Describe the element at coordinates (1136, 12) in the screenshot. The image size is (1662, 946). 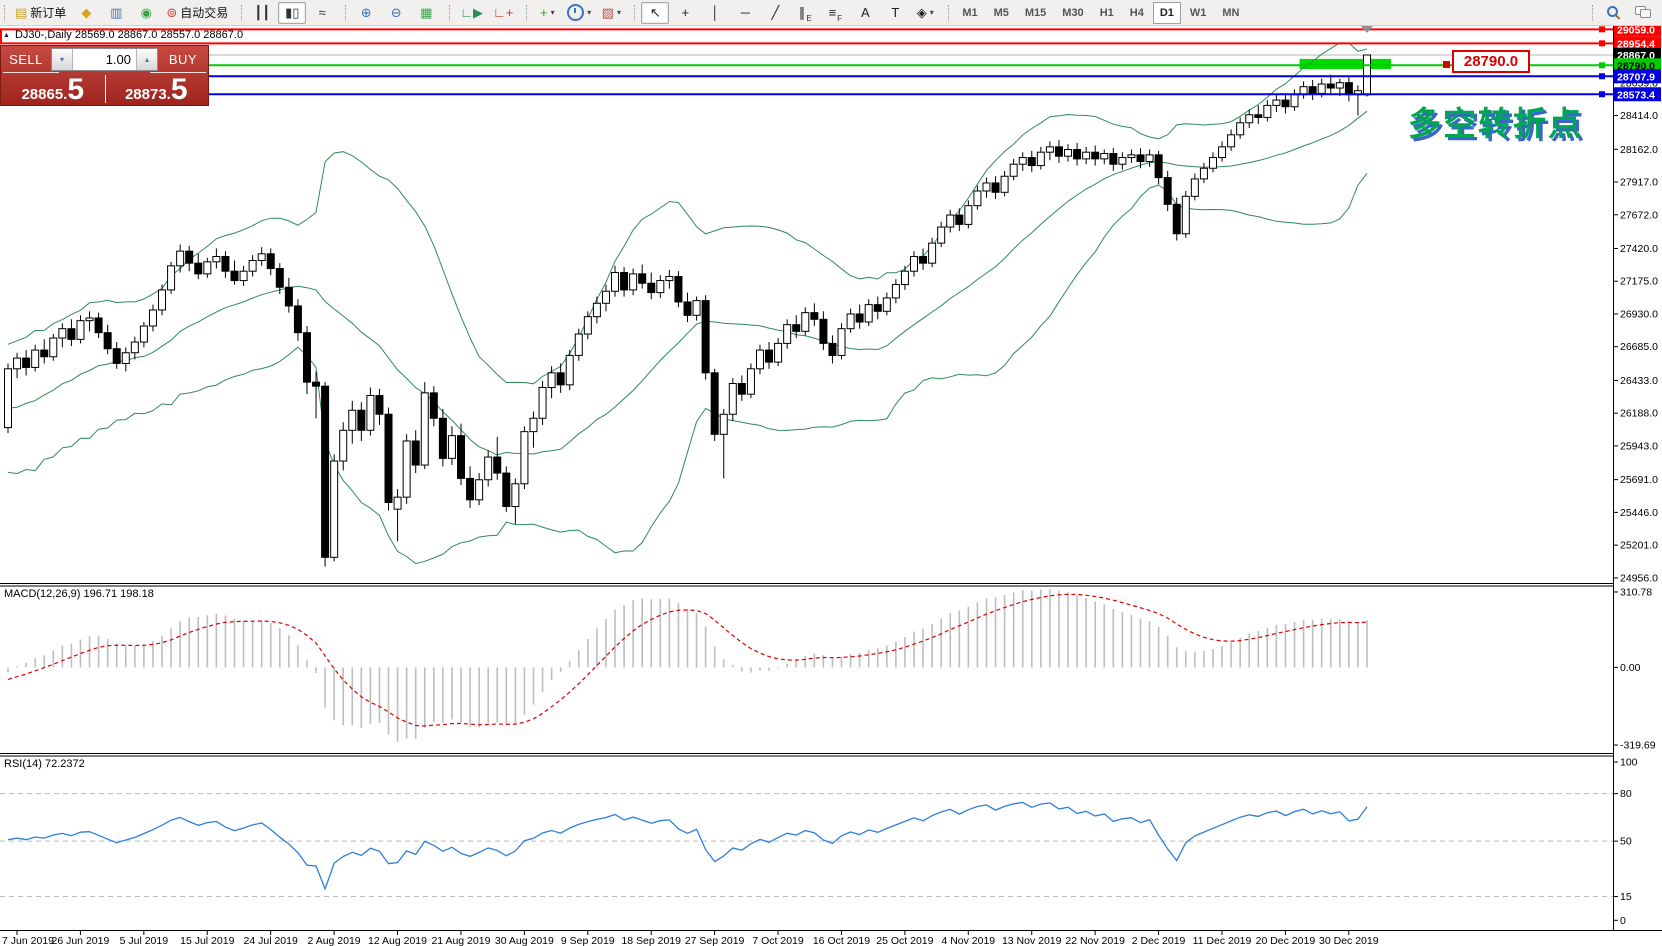
I see `period-h4-button: H4` at that location.